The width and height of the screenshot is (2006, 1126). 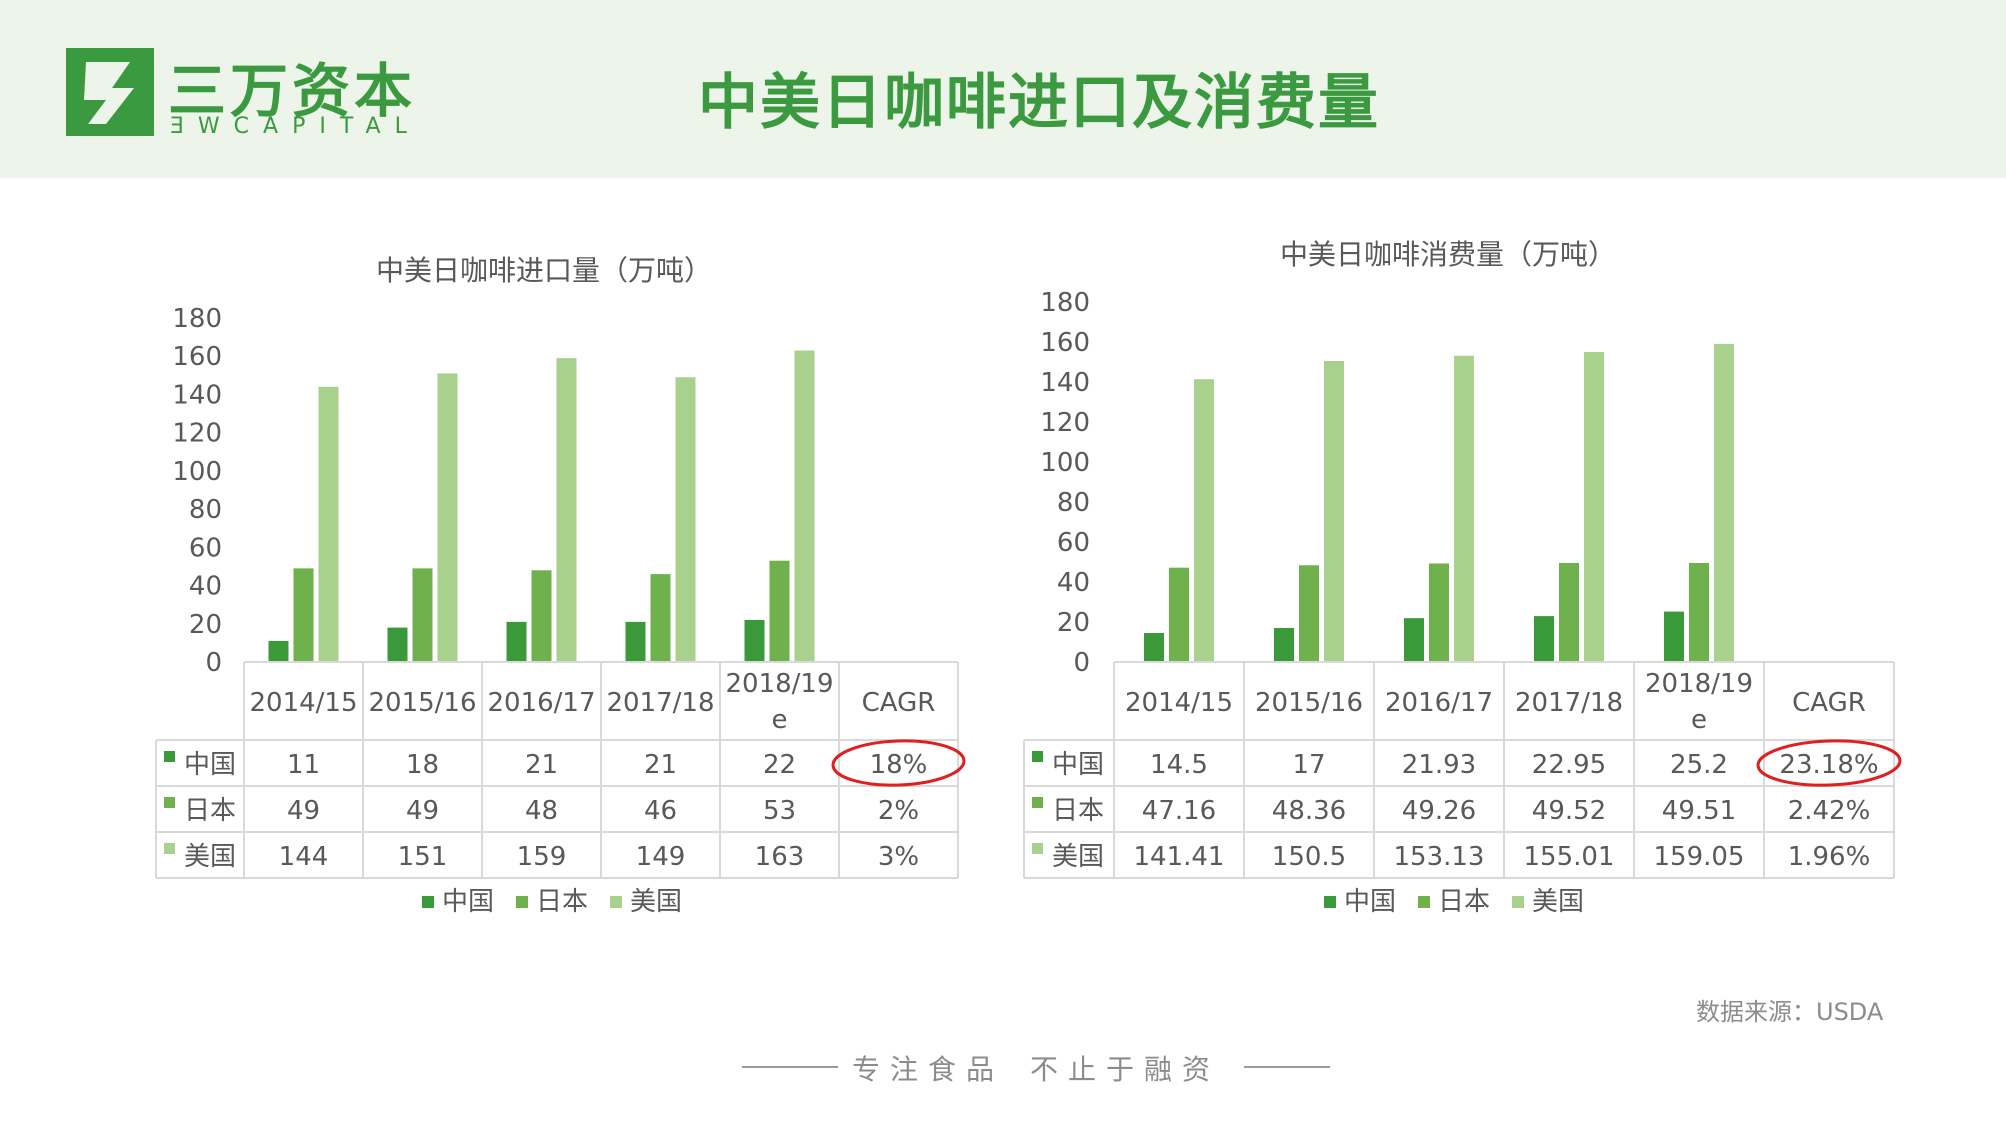 What do you see at coordinates (1037, 848) in the screenshot?
I see `chart-1-row-swatch-usa` at bounding box center [1037, 848].